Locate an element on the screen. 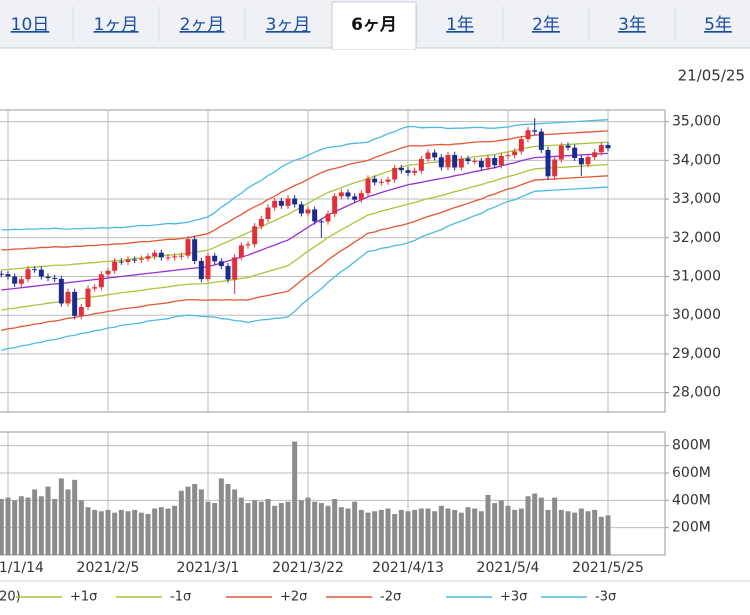 The height and width of the screenshot is (615, 750). y-tick-label: 32,000 is located at coordinates (696, 238).